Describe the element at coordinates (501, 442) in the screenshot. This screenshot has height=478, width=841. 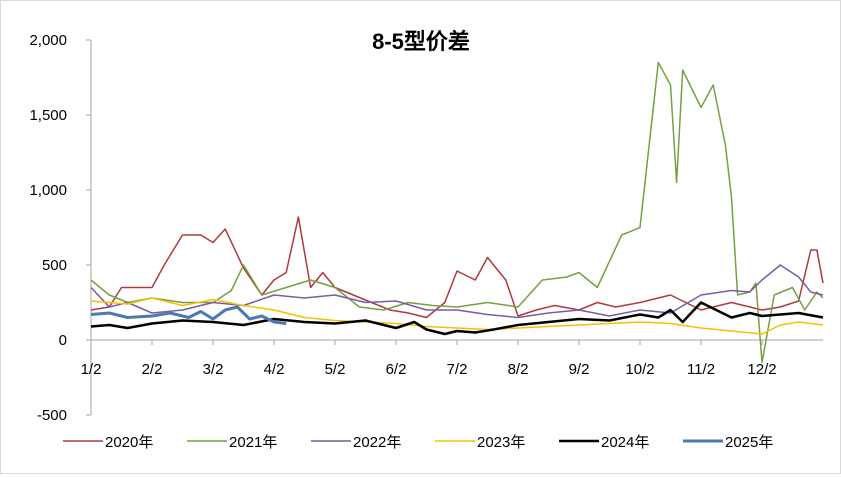
I see `legend-label-3: 2023年` at that location.